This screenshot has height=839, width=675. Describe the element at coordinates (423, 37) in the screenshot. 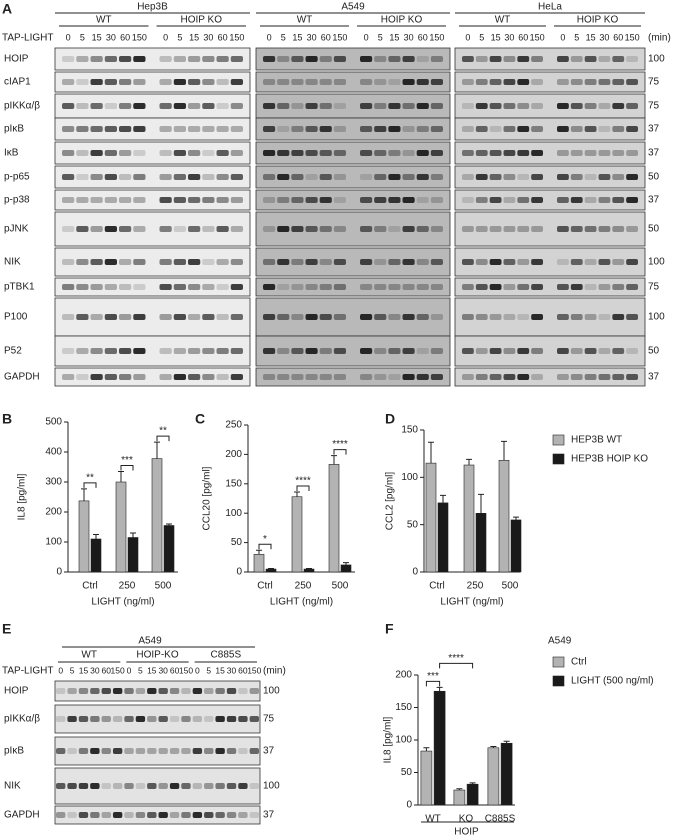

I see `timepoint: 60` at that location.